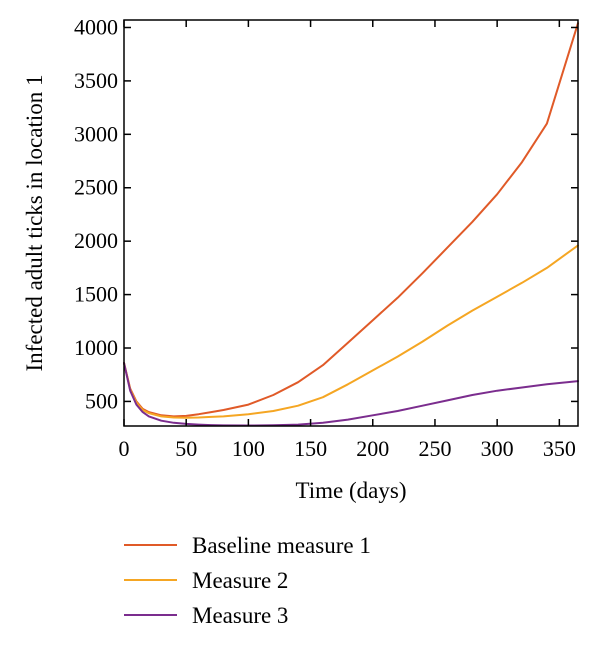 This screenshot has height=646, width=600. Describe the element at coordinates (124, 448) in the screenshot. I see `x-tick-label: 0` at that location.